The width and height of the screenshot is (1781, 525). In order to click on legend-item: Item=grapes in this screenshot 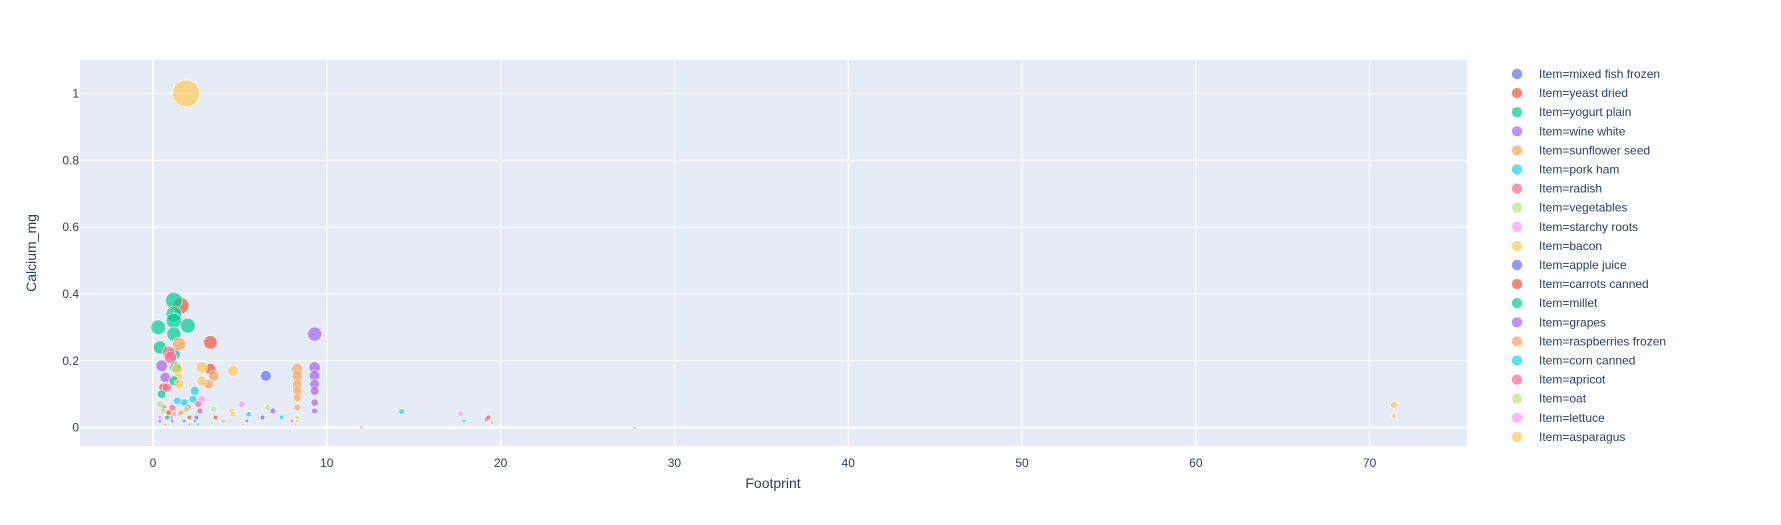, I will do `click(1559, 322)`.